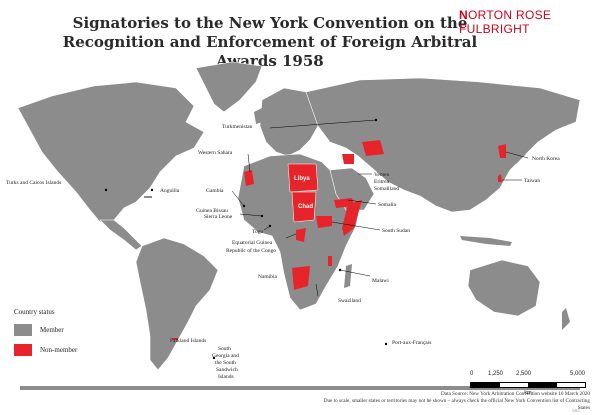 The width and height of the screenshot is (599, 415). Describe the element at coordinates (344, 203) in the screenshot. I see `country-eritrea-yemen` at that location.